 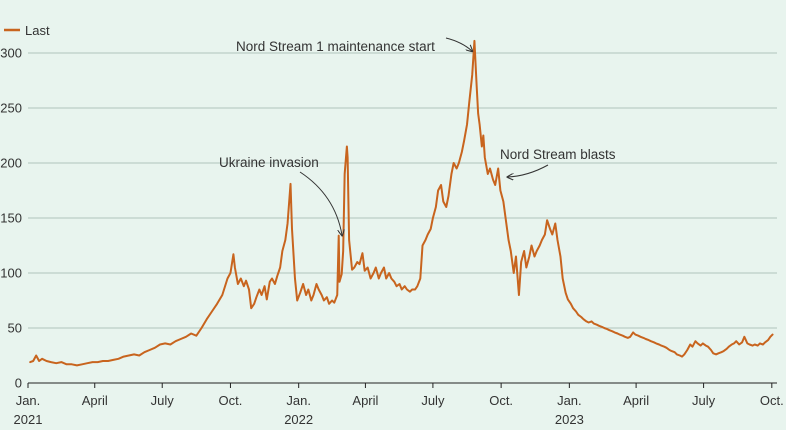 I want to click on legend: Last, so click(x=27, y=30).